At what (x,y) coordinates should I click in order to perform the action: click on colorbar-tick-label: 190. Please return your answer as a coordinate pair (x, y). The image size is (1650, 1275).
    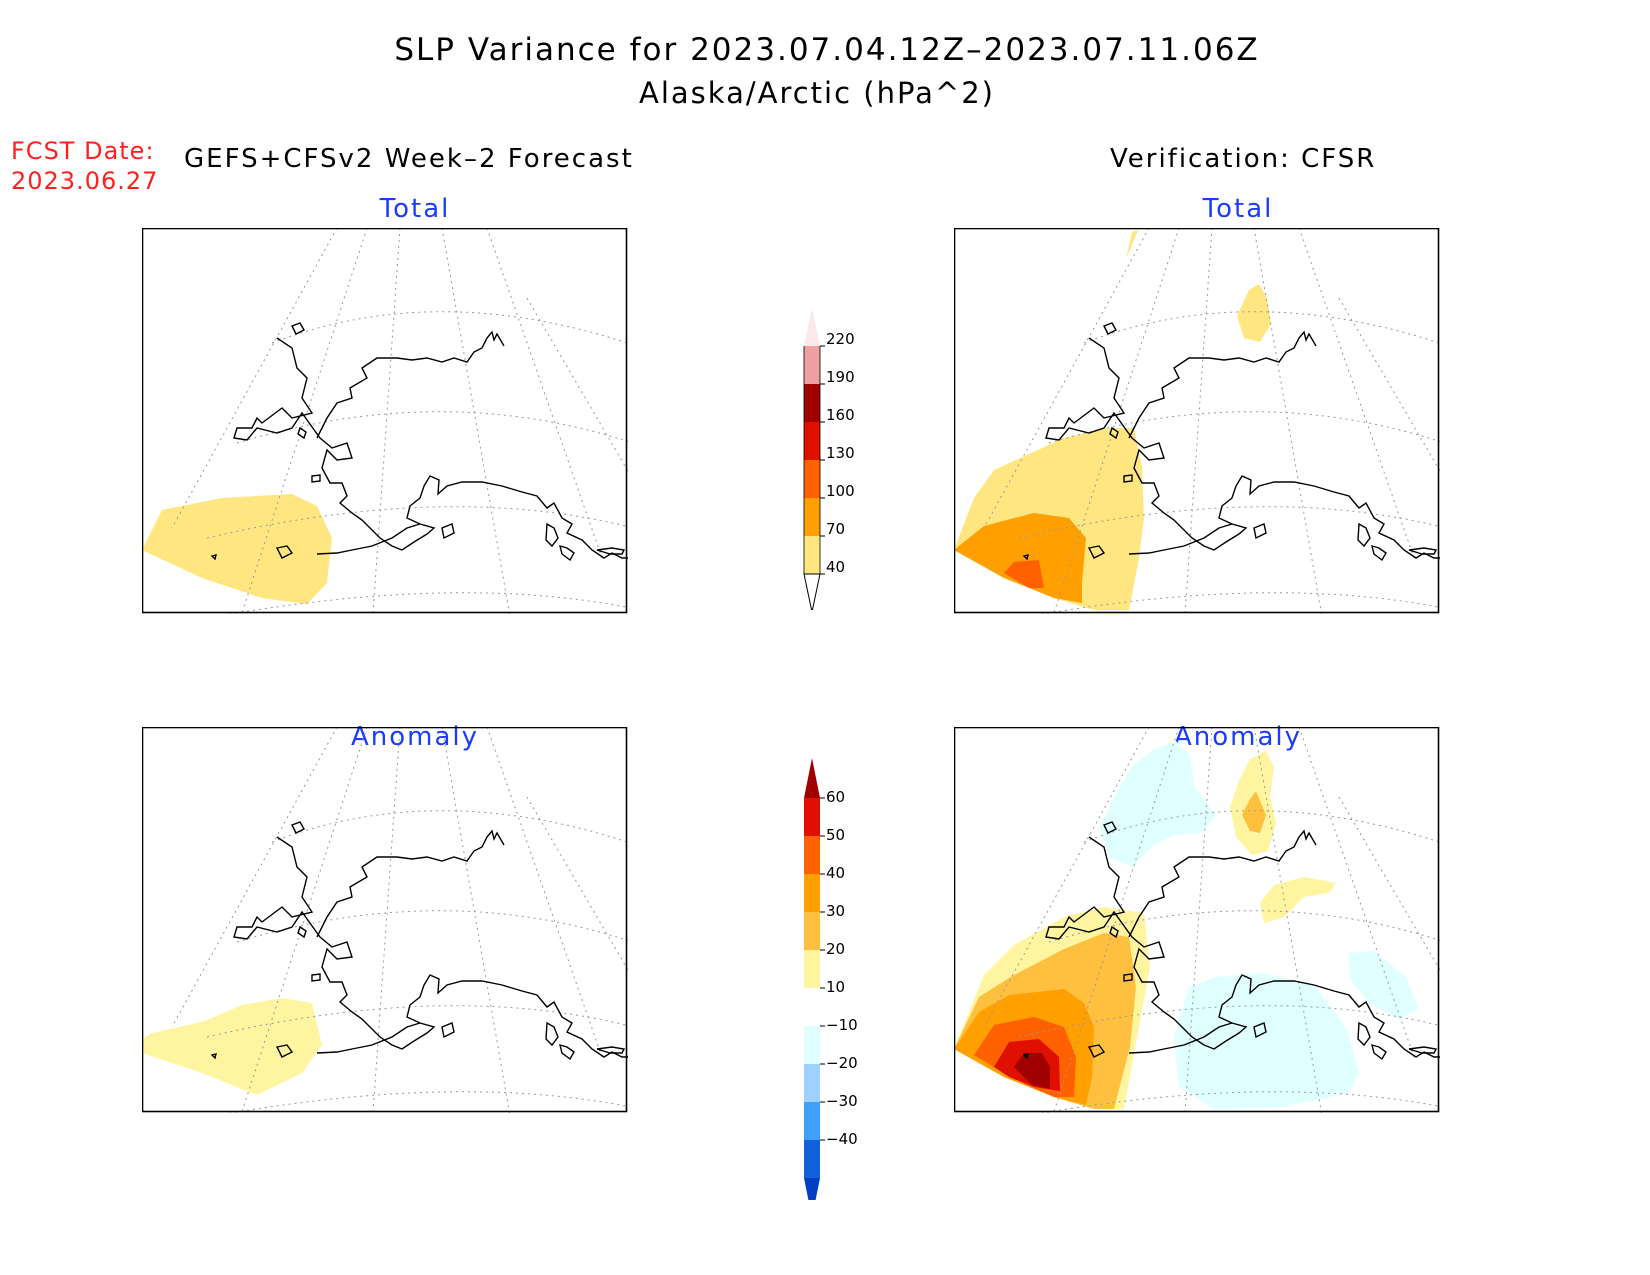
    Looking at the image, I should click on (840, 377).